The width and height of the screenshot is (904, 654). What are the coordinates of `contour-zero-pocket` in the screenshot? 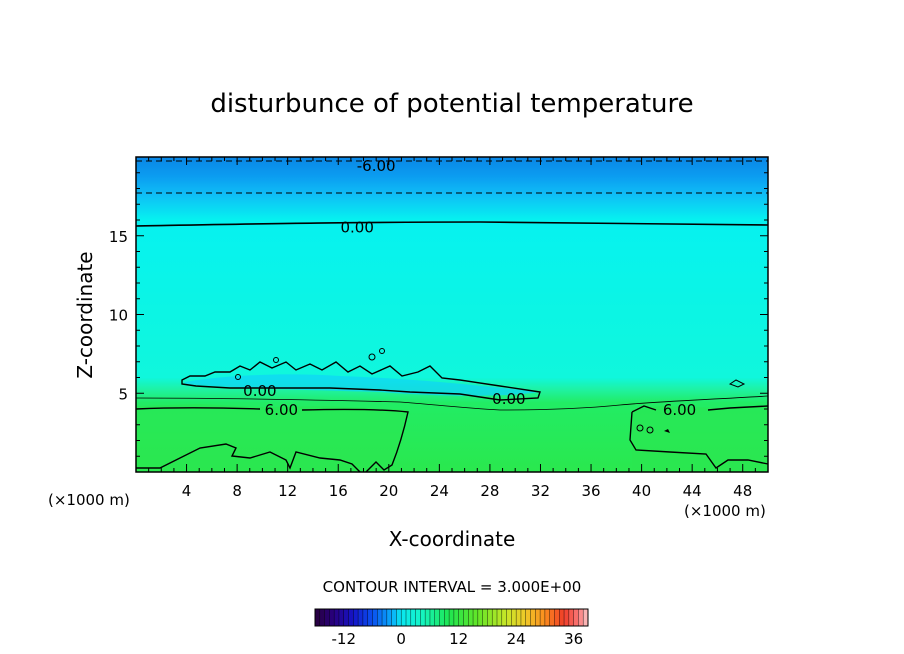 It's located at (361, 381).